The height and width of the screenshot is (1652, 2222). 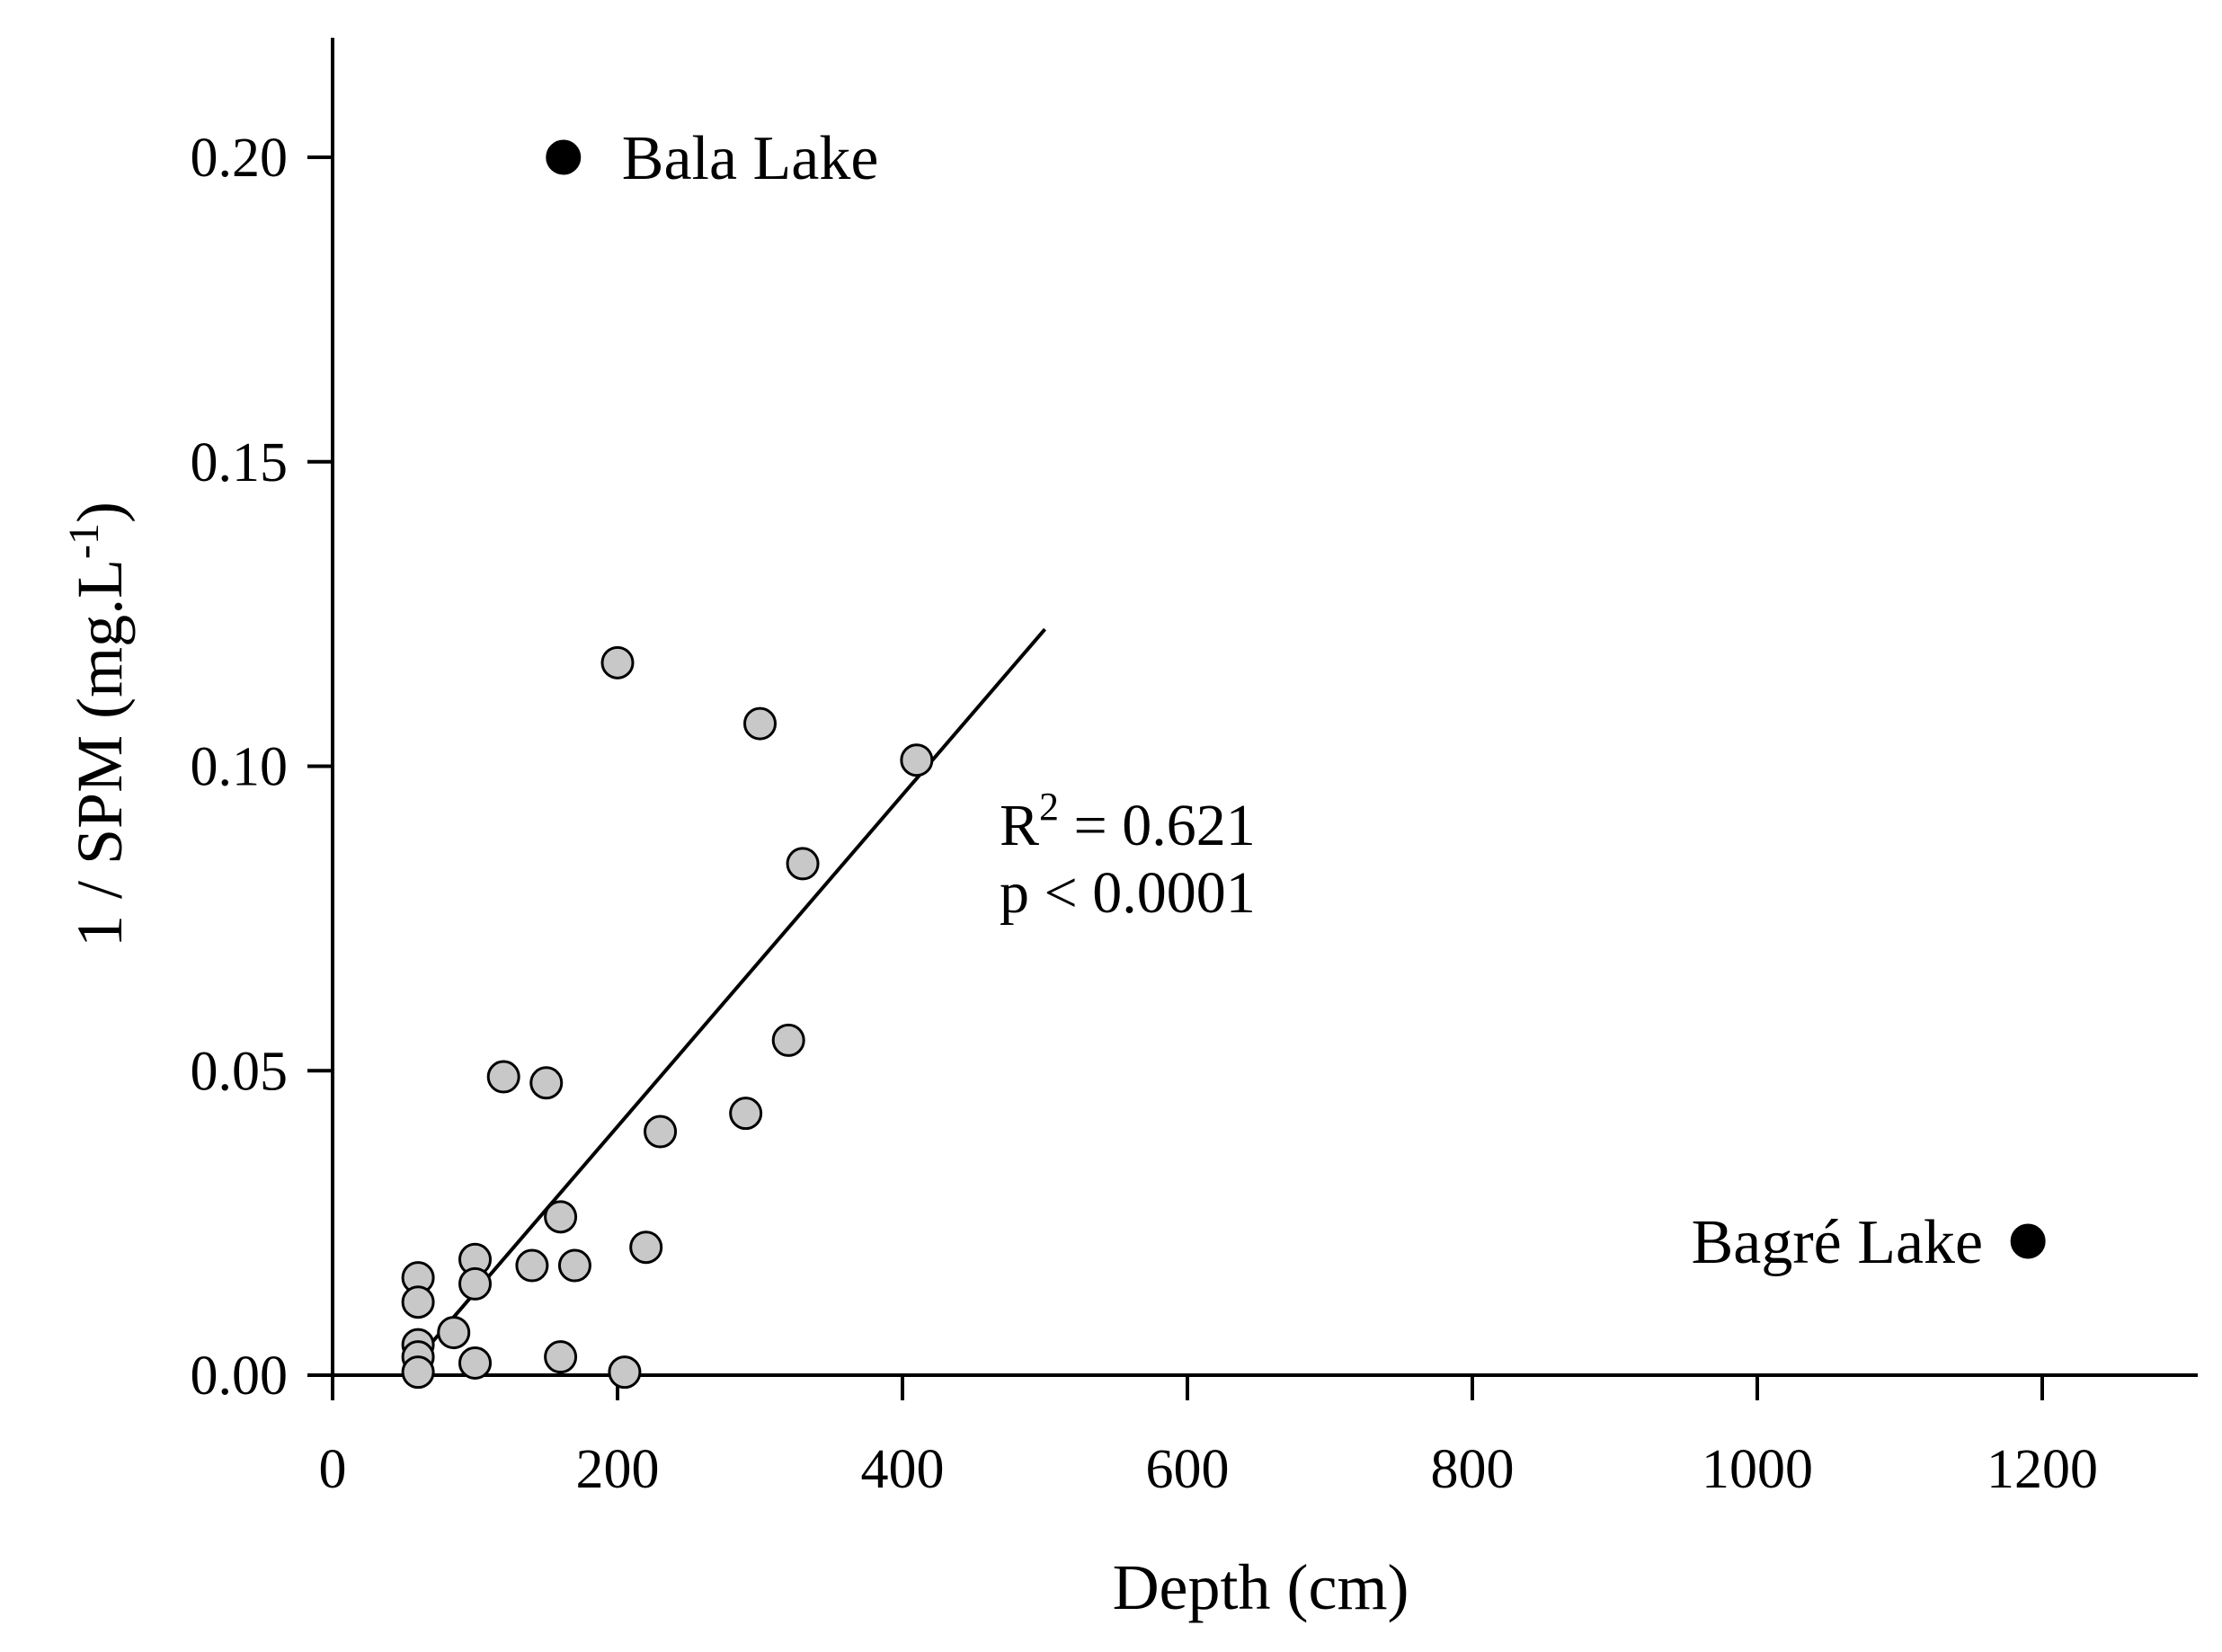 I want to click on r-exponent: 2, so click(x=1049, y=807).